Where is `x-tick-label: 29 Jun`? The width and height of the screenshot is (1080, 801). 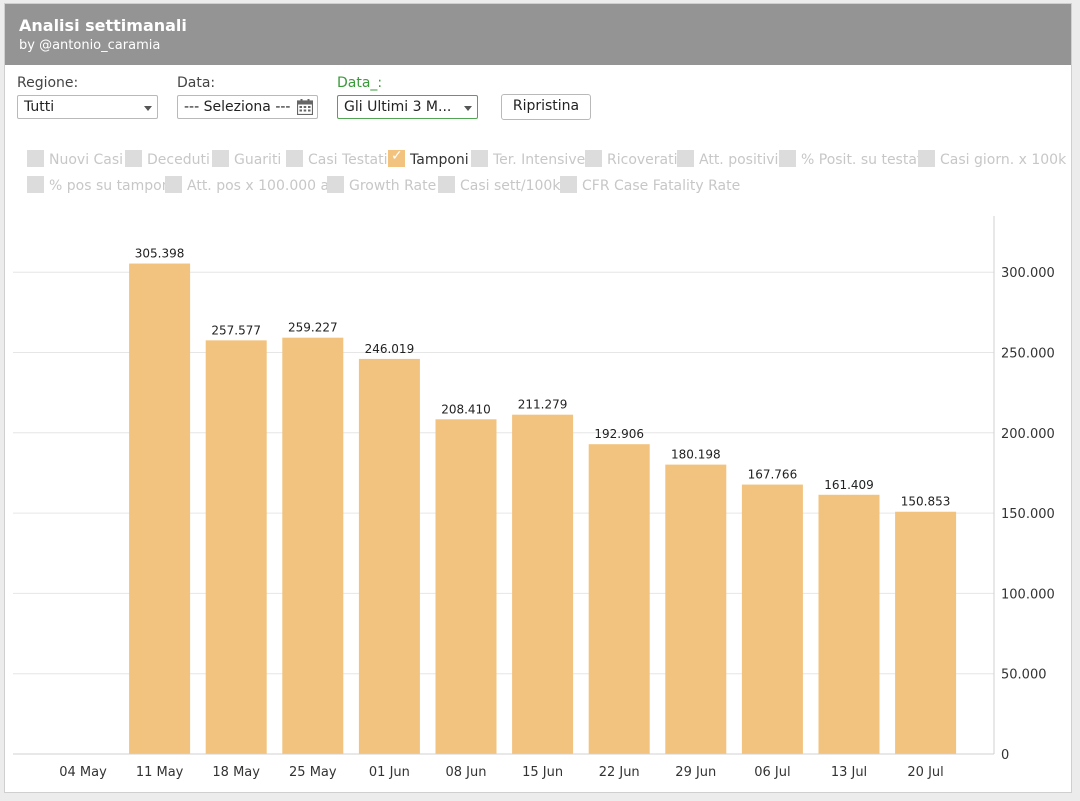
x-tick-label: 29 Jun is located at coordinates (695, 772).